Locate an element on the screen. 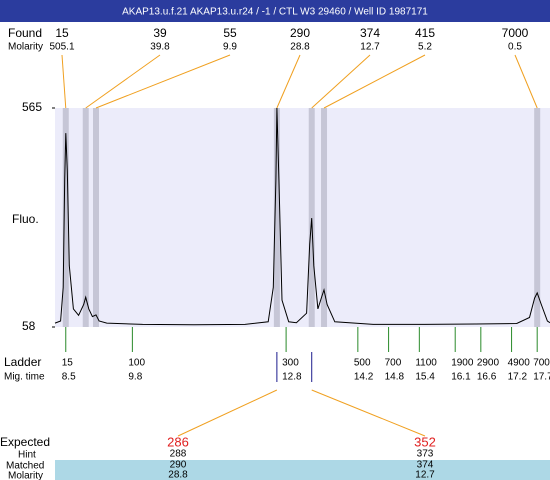  matched-size: 290 is located at coordinates (178, 465).